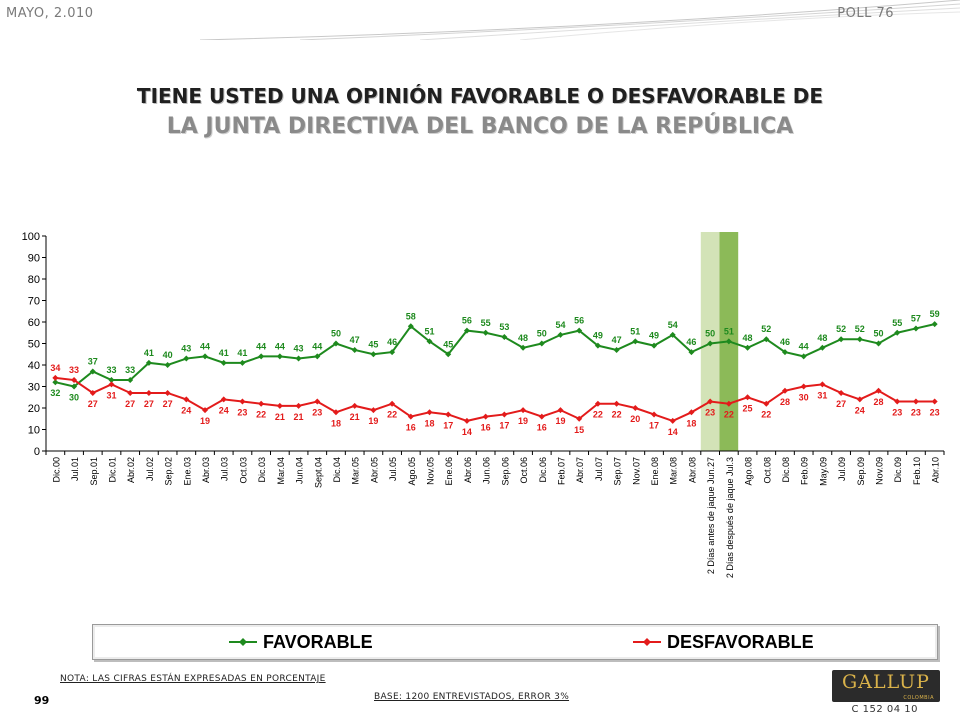 Image resolution: width=960 pixels, height=720 pixels. I want to click on x-tick-label: Sep.01, so click(94, 471).